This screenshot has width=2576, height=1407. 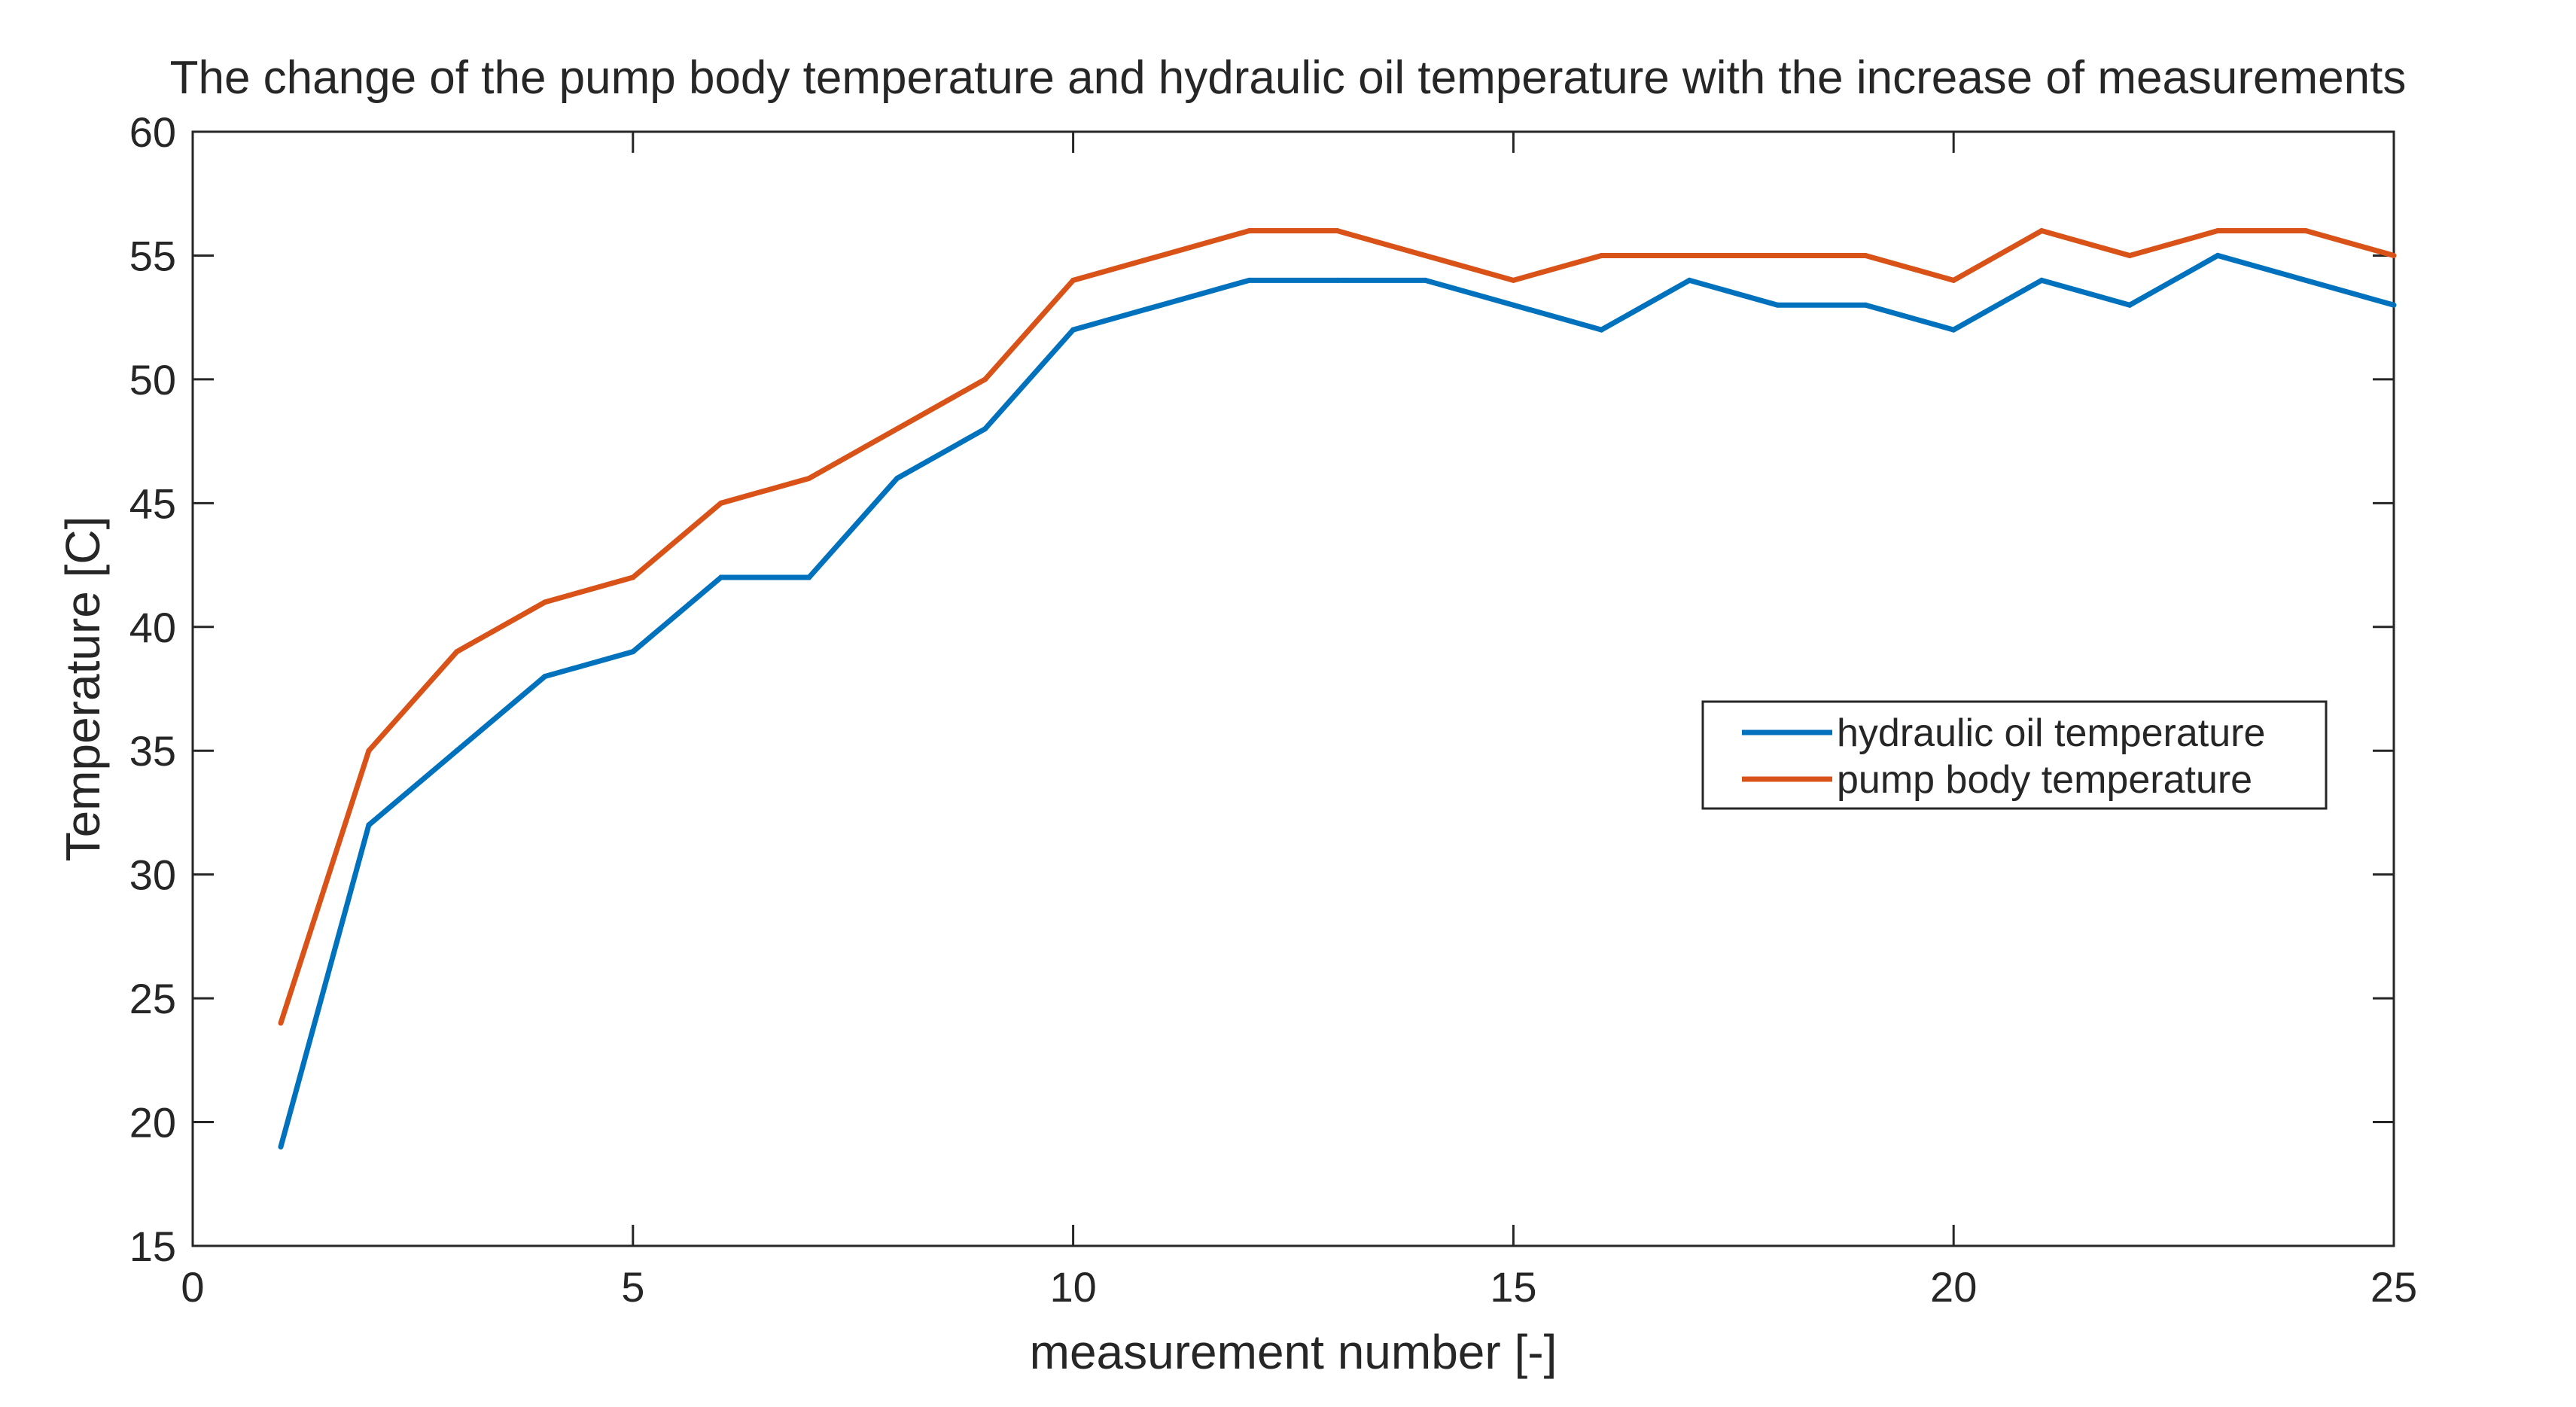 I want to click on y-axis-label: Temperature [C], so click(x=83, y=689).